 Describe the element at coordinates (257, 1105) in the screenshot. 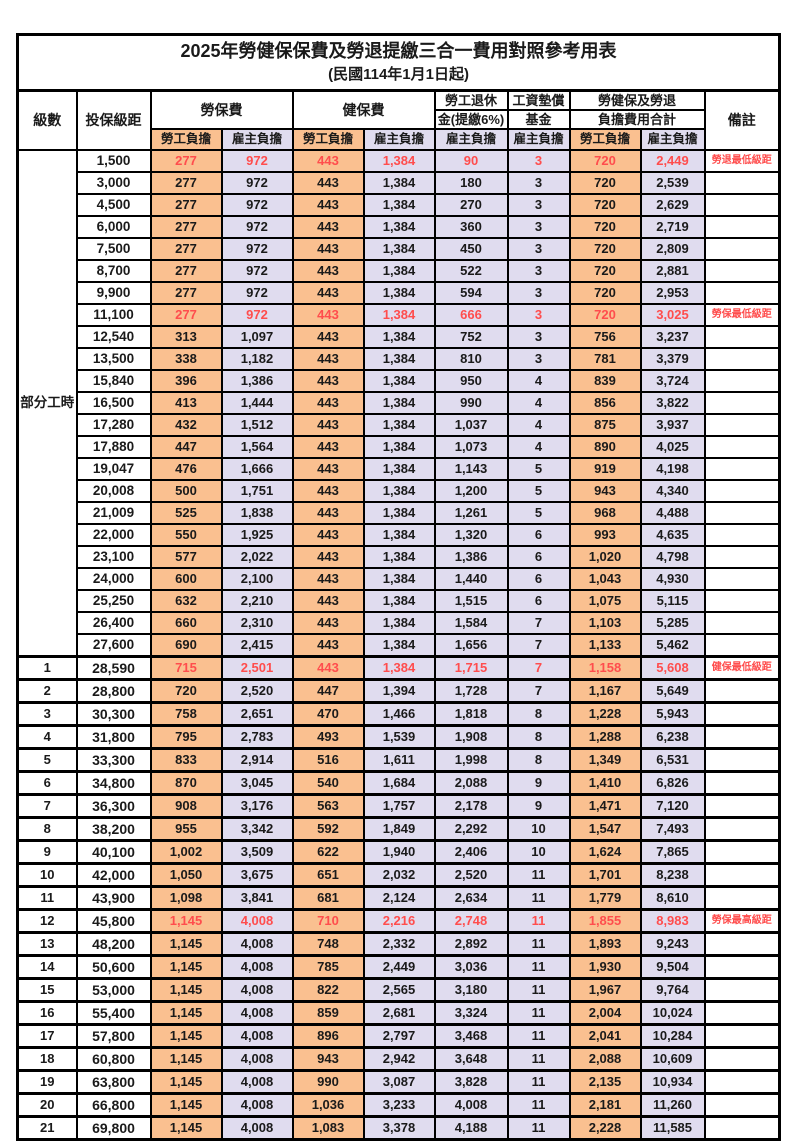

I see `cell-labor-employer: 4,008` at that location.